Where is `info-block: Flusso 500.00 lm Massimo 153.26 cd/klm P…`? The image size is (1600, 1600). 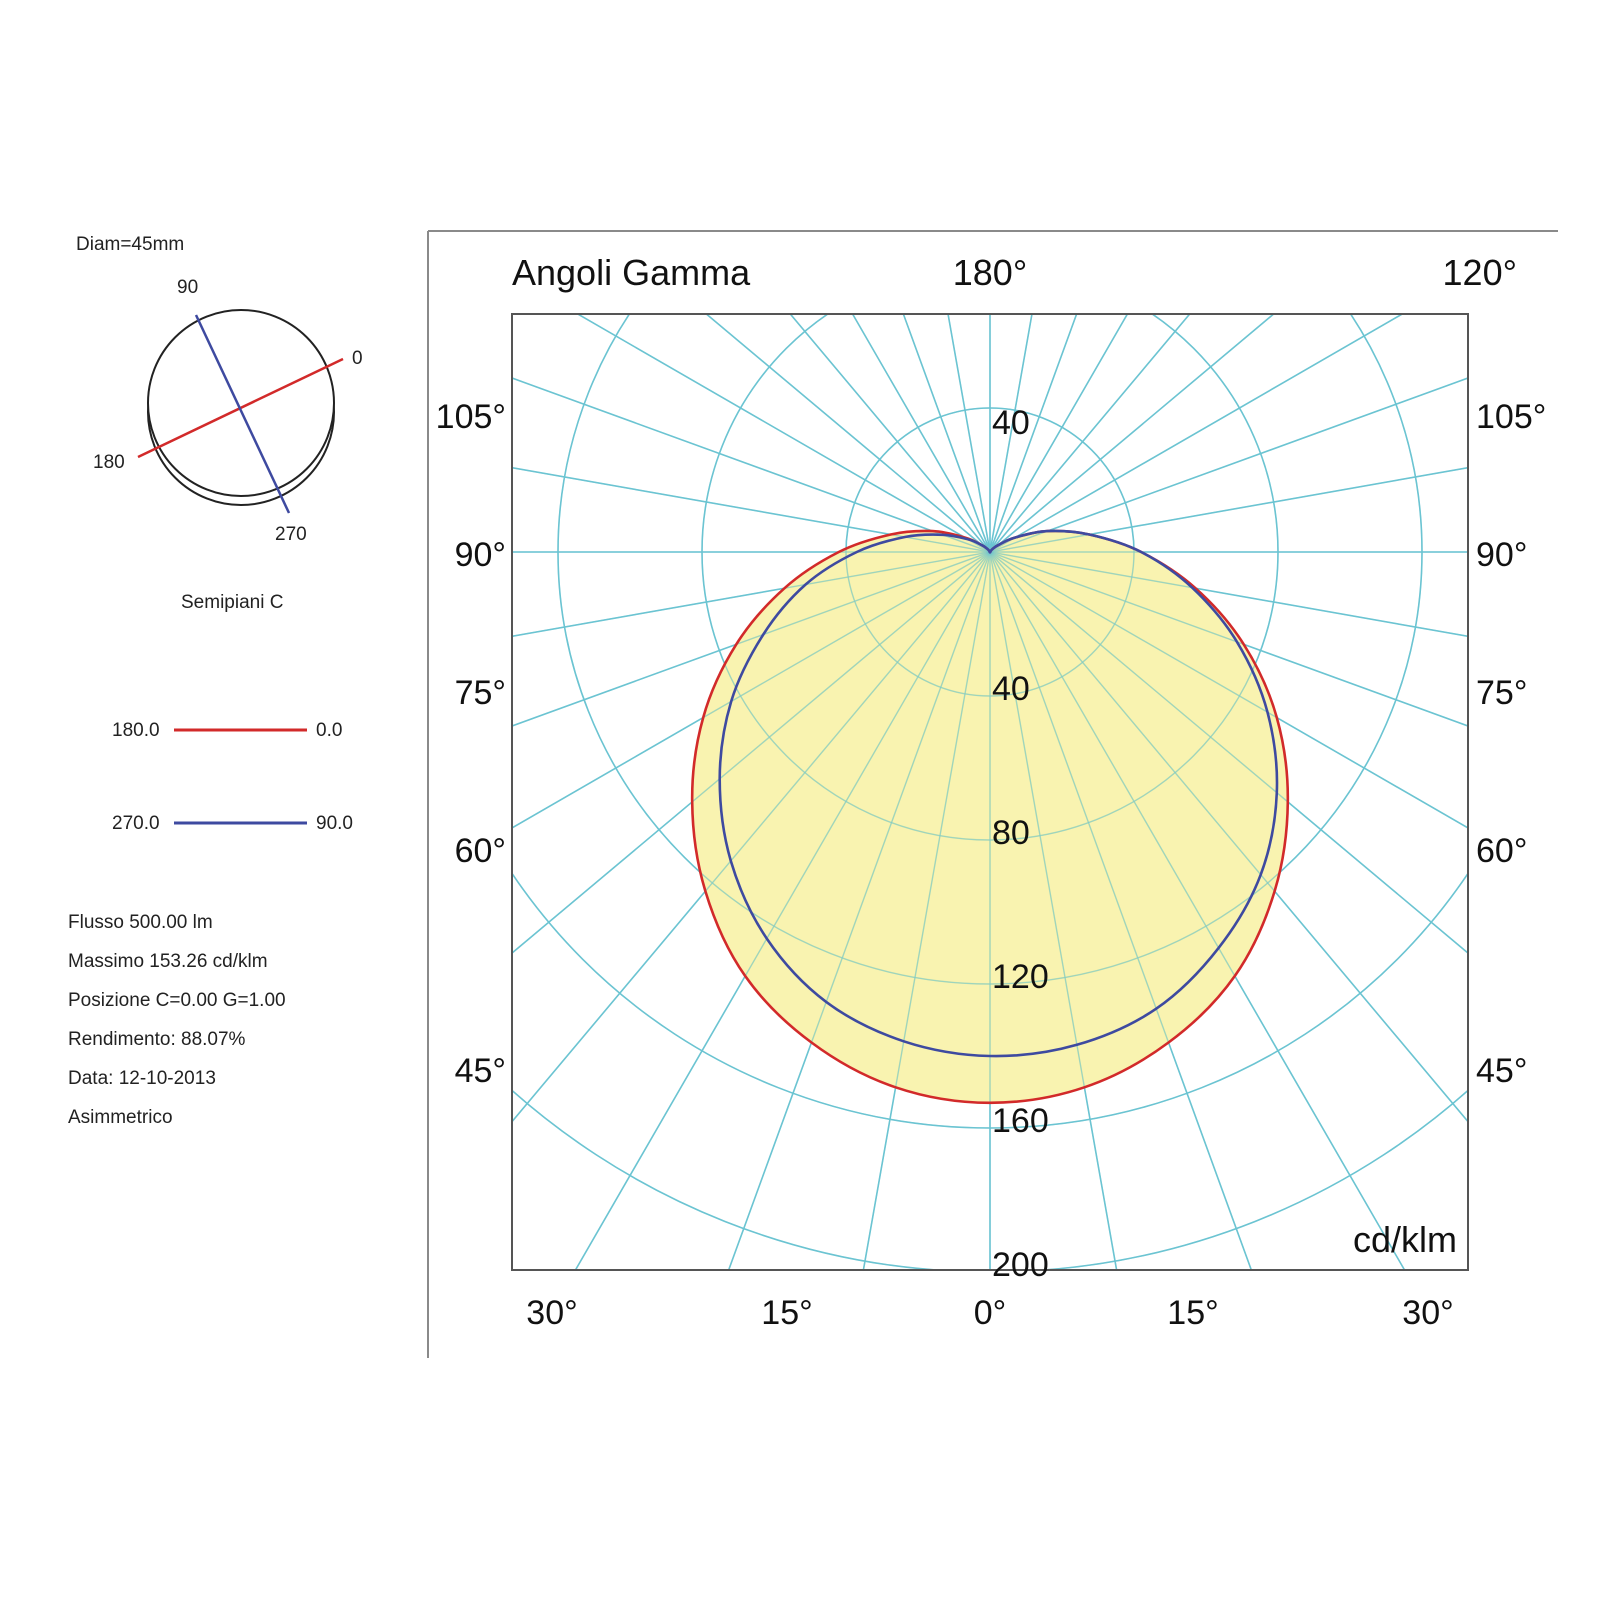 info-block: Flusso 500.00 lm Massimo 153.26 cd/klm P… is located at coordinates (177, 1020).